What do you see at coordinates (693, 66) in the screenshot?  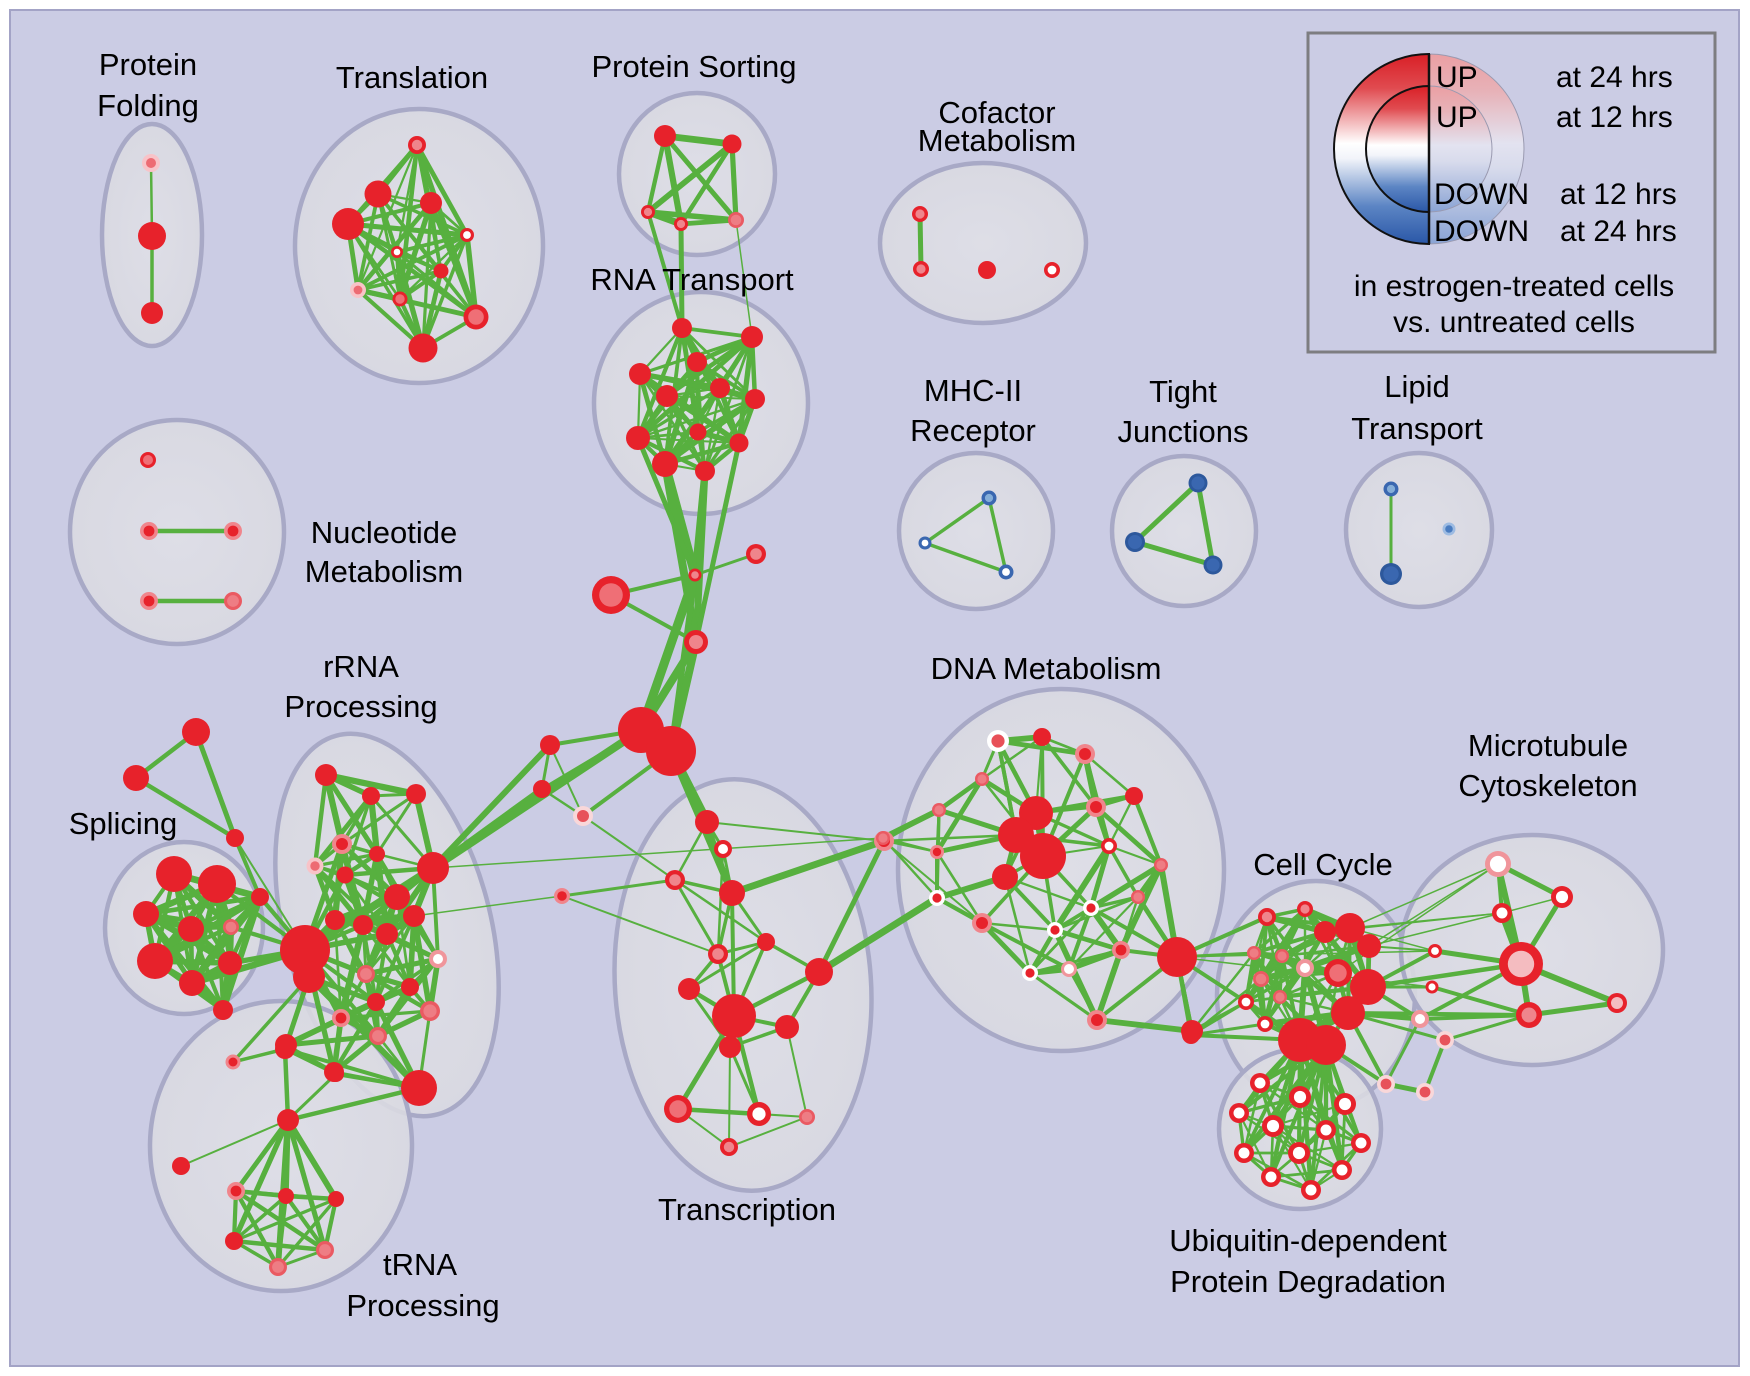 I see `svg-text: Protein Sorting` at bounding box center [693, 66].